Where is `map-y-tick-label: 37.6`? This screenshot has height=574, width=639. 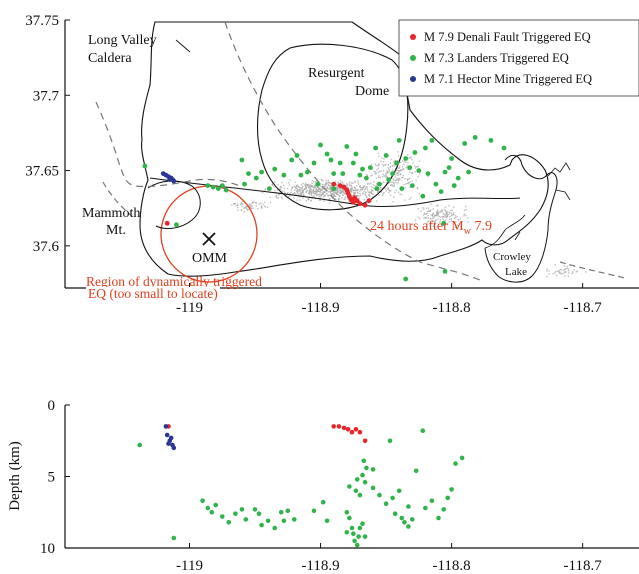 map-y-tick-label: 37.6 is located at coordinates (46, 247).